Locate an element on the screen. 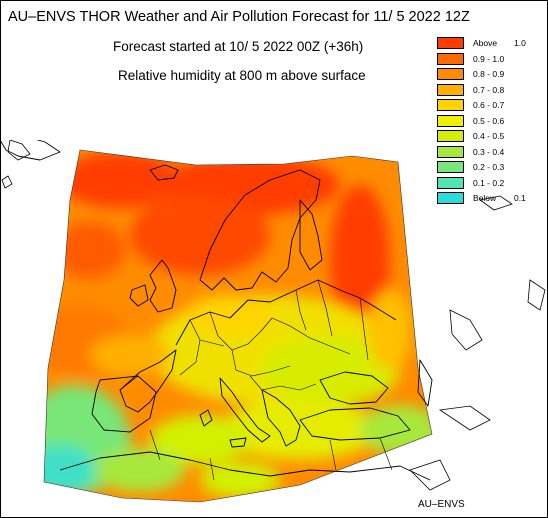  footer-credit: AU–ENVS is located at coordinates (441, 504).